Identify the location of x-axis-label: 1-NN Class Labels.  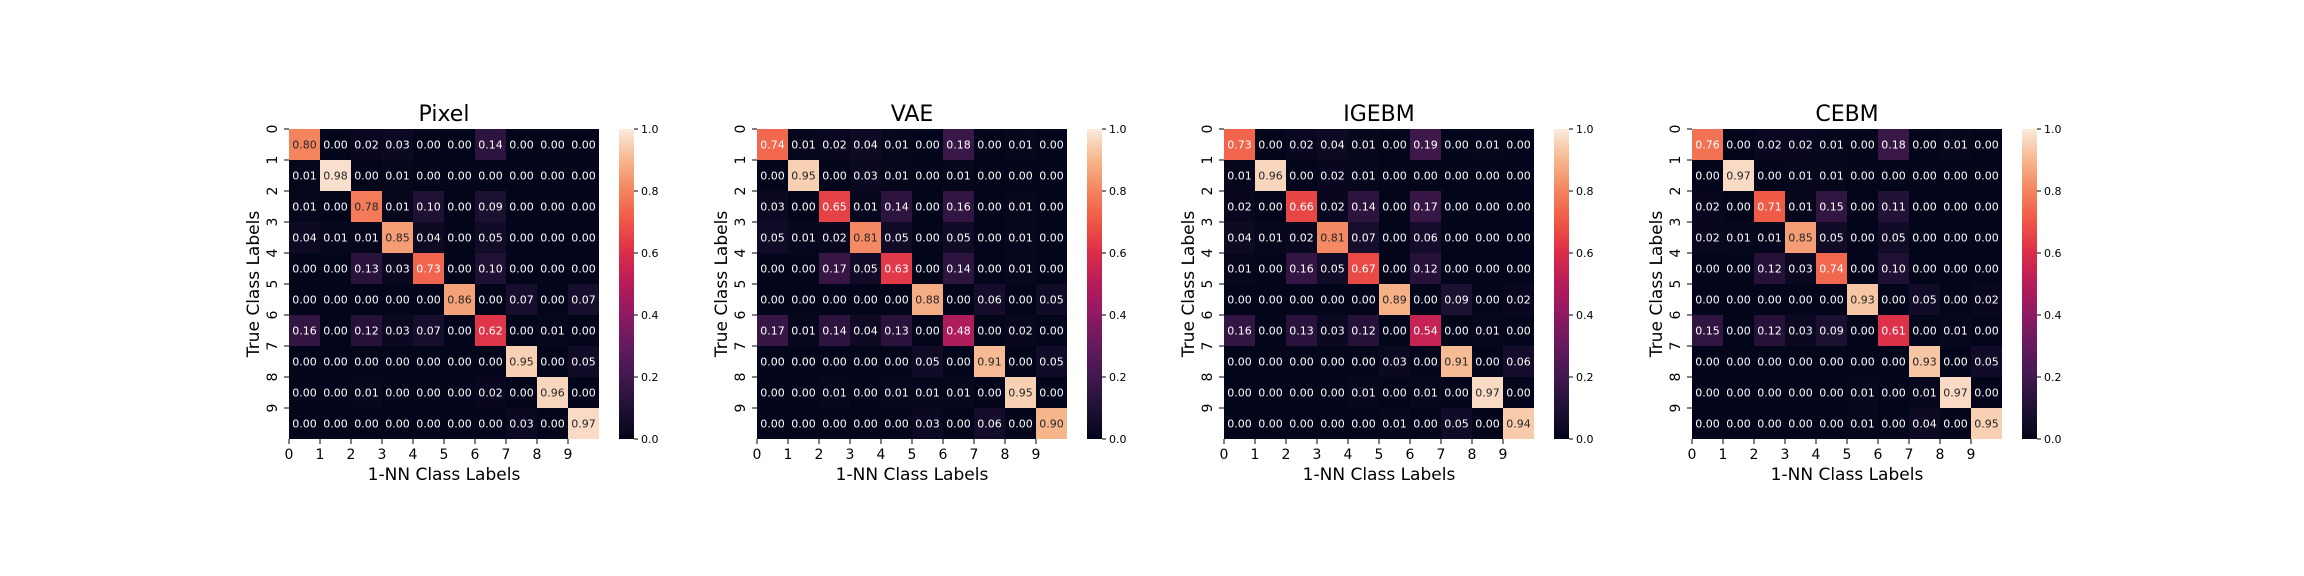
(444, 475).